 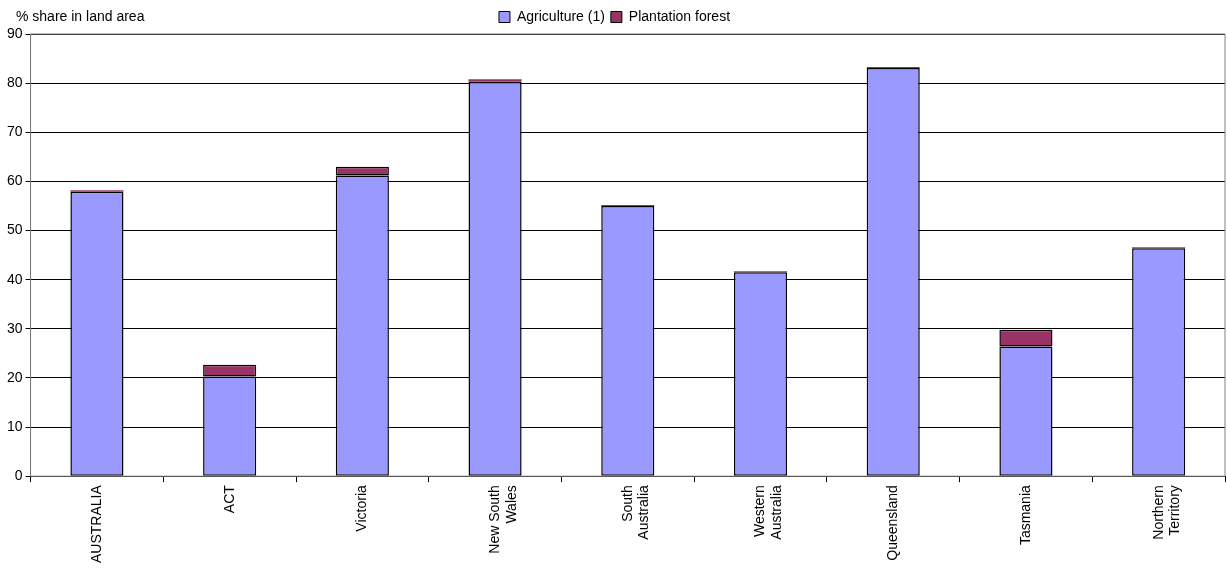 What do you see at coordinates (14, 131) in the screenshot?
I see `y-tick-label: 70` at bounding box center [14, 131].